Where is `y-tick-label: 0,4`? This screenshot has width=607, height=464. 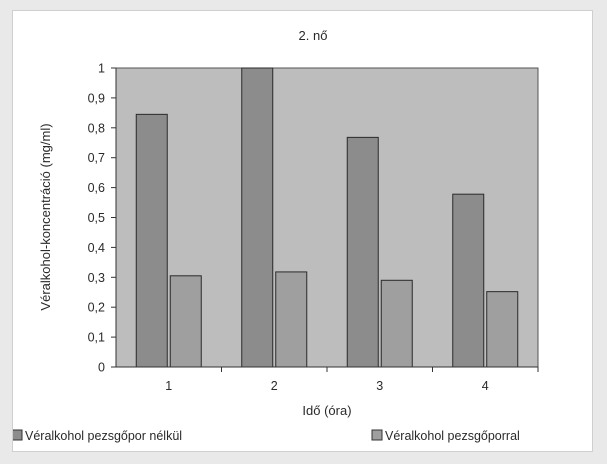 y-tick-label: 0,4 is located at coordinates (96, 248).